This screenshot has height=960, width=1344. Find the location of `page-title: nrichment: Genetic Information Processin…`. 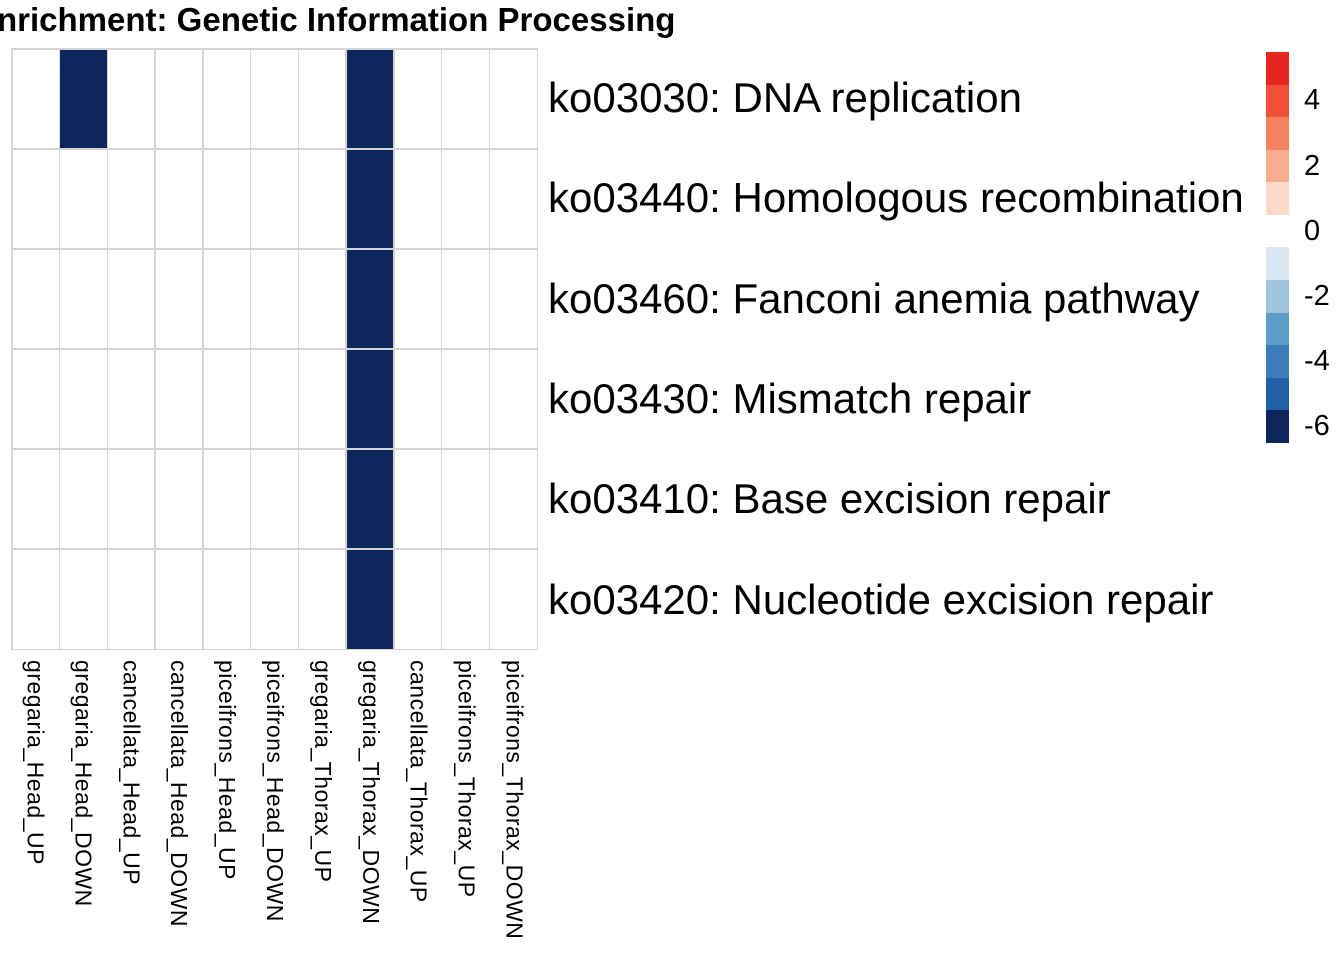

page-title: nrichment: Genetic Information Processin… is located at coordinates (338, 19).